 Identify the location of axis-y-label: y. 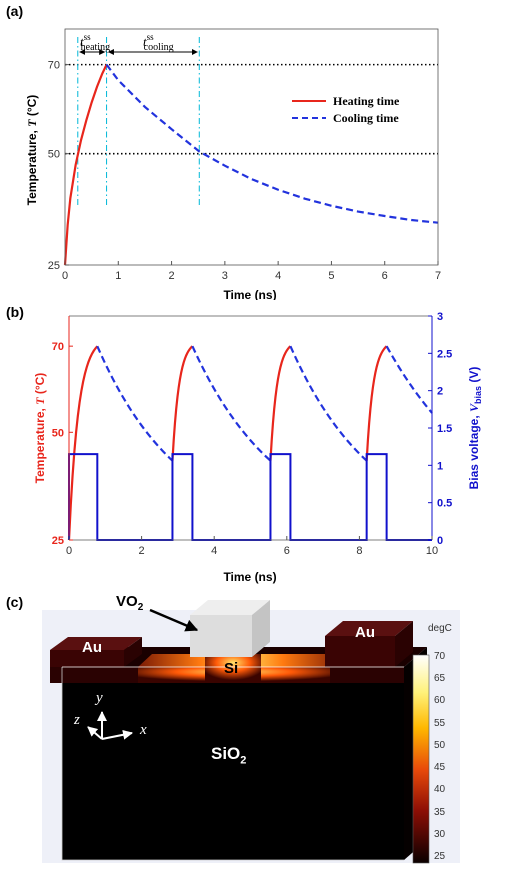
(99, 698).